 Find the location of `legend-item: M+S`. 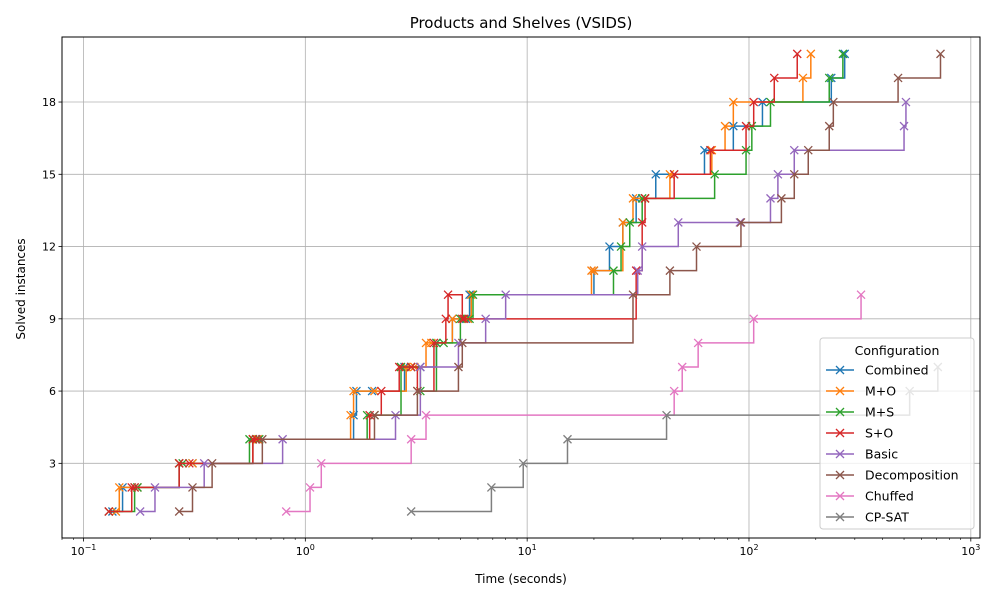

legend-item: M+S is located at coordinates (860, 412).